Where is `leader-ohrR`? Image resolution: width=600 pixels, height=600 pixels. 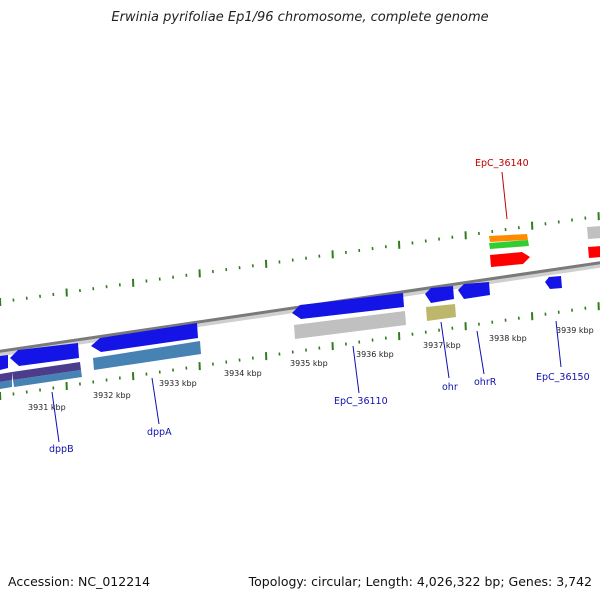
leader-ohrR is located at coordinates (480, 352).